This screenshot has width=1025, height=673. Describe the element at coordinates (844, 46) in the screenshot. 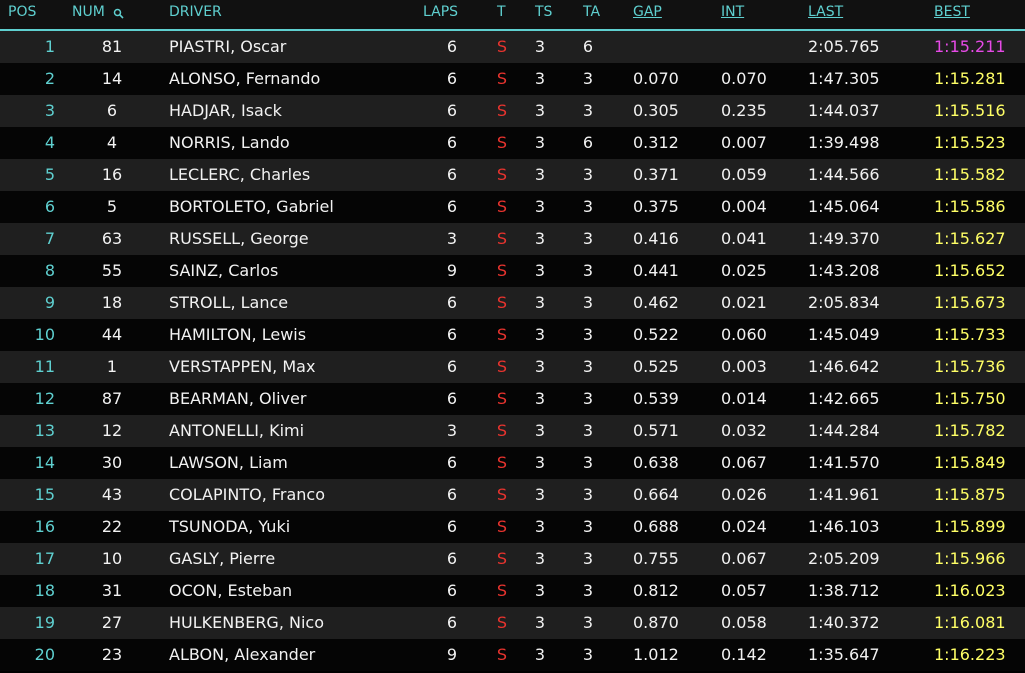

I see `last-lap: 2:05.765` at that location.